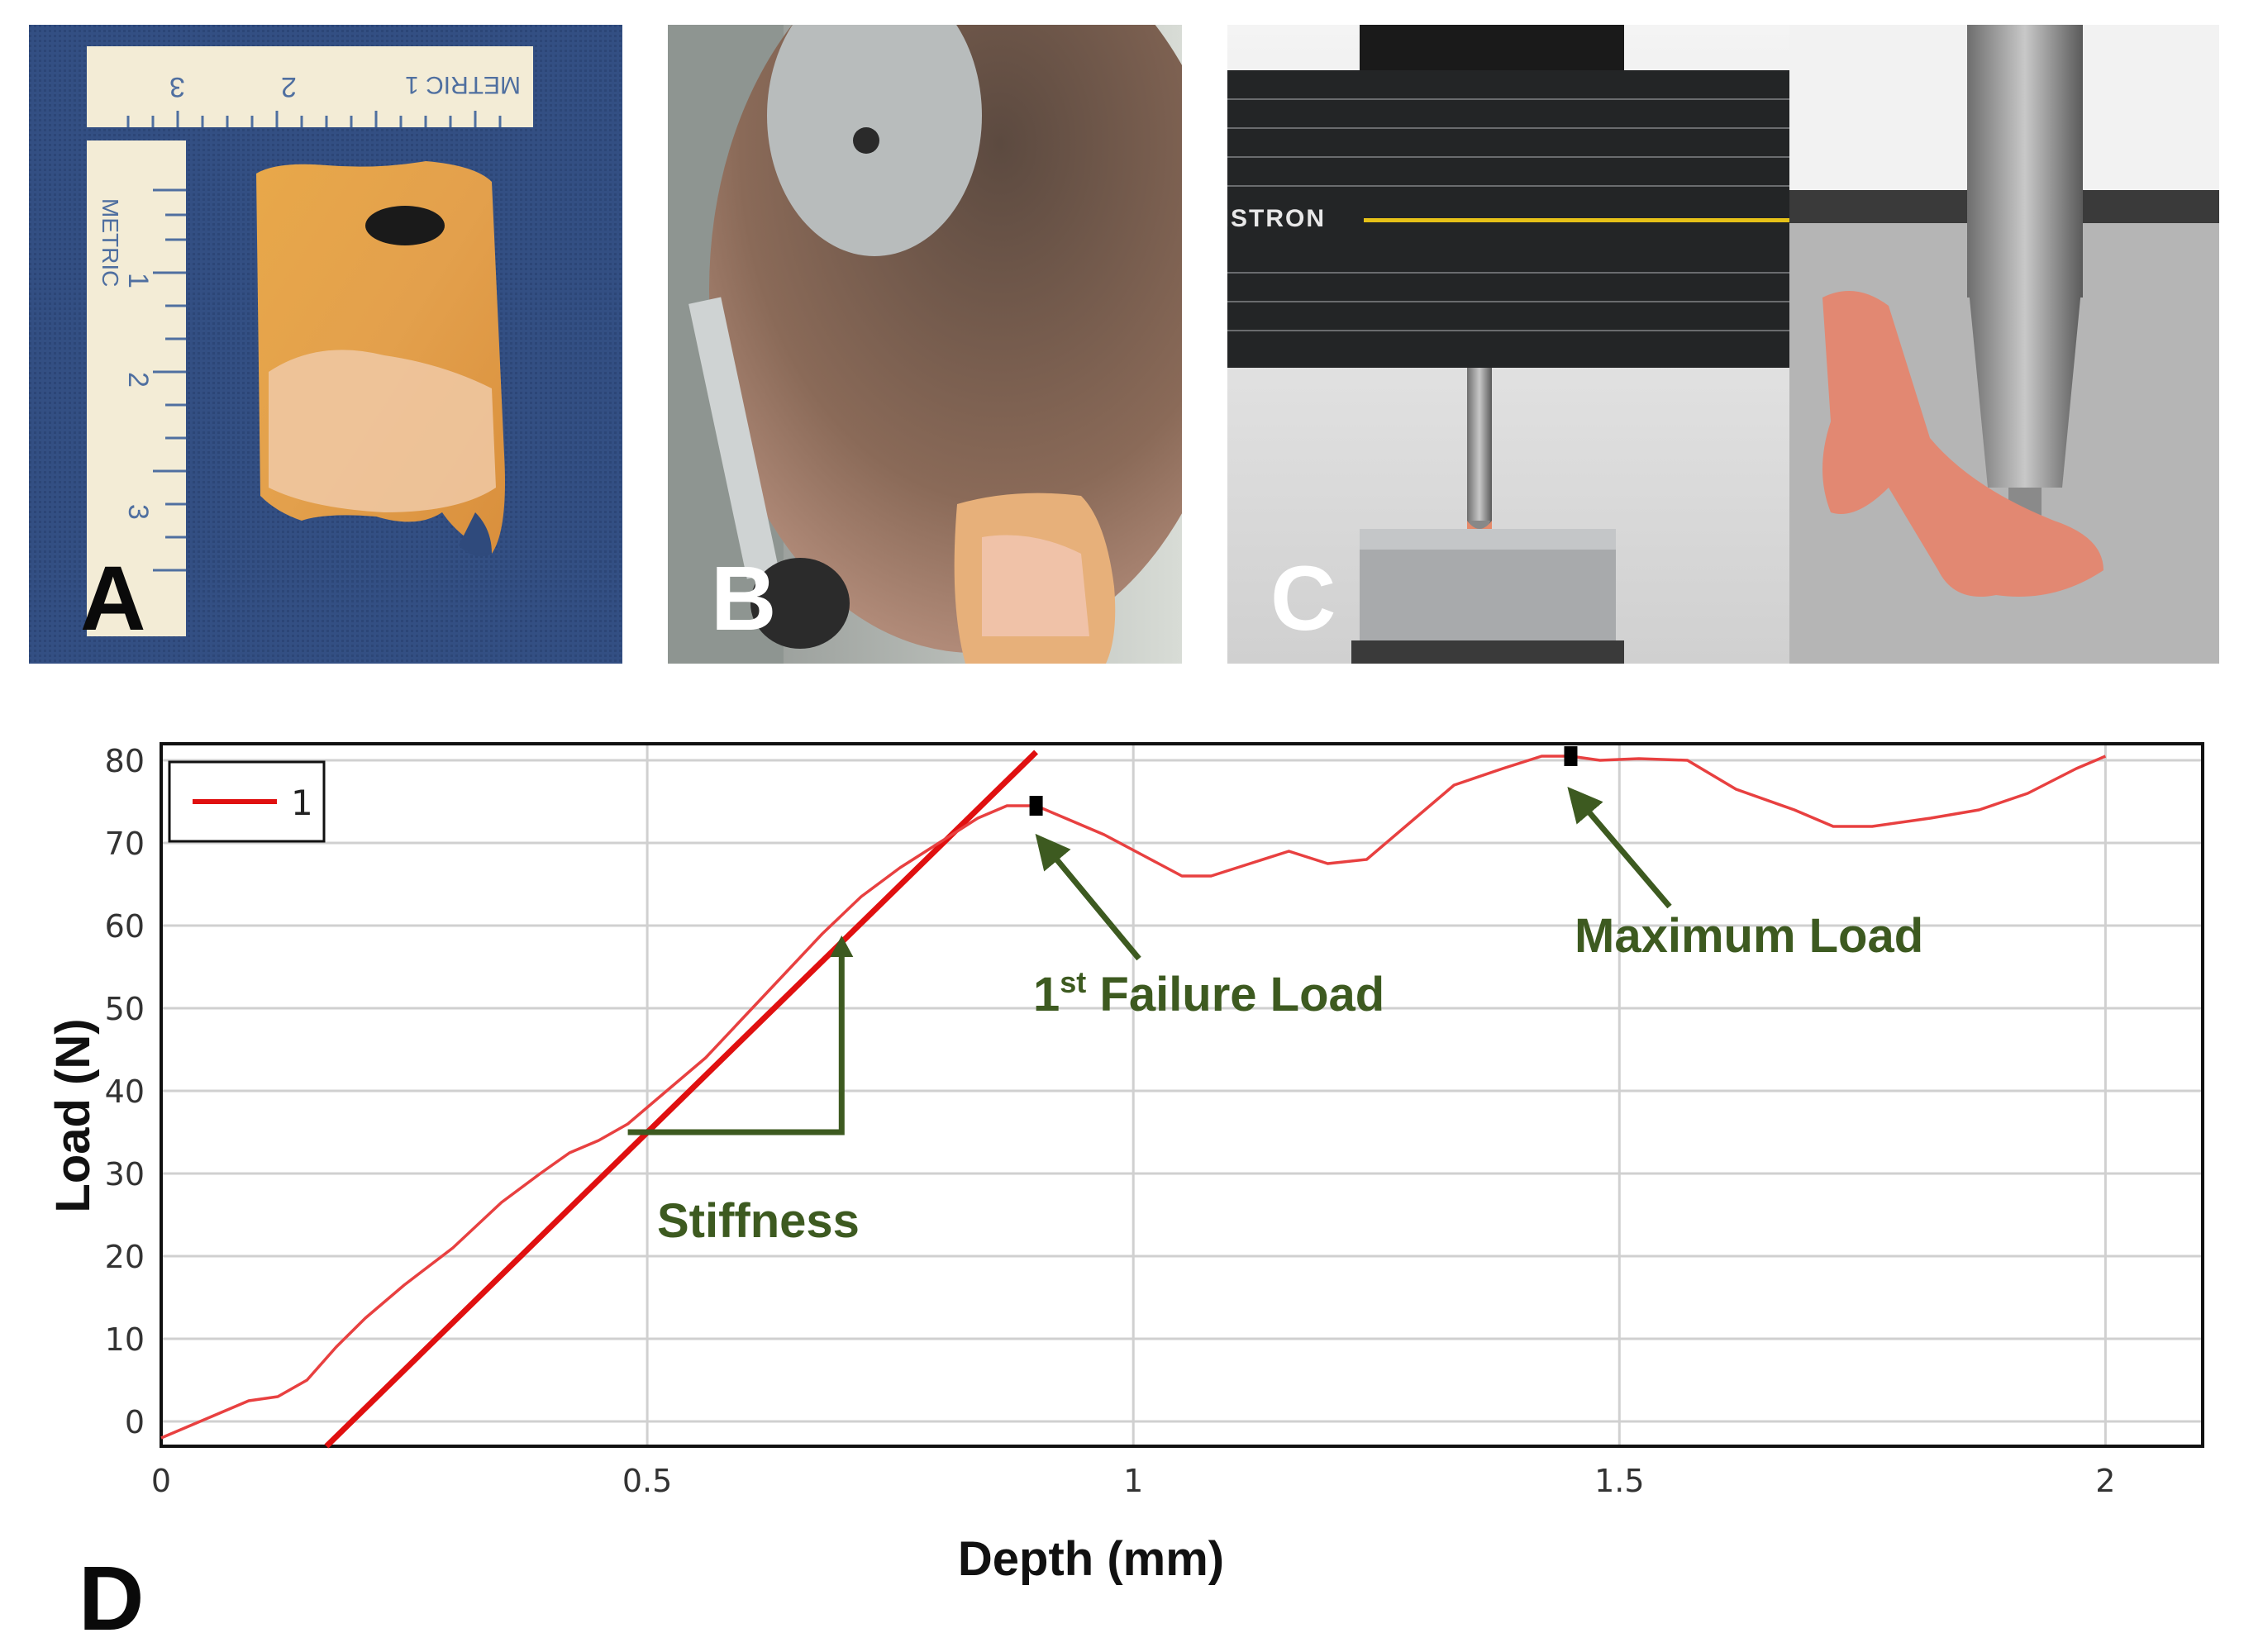 This screenshot has width=2244, height=1652. Describe the element at coordinates (1303, 781) in the screenshot. I see `marker-layer` at that location.